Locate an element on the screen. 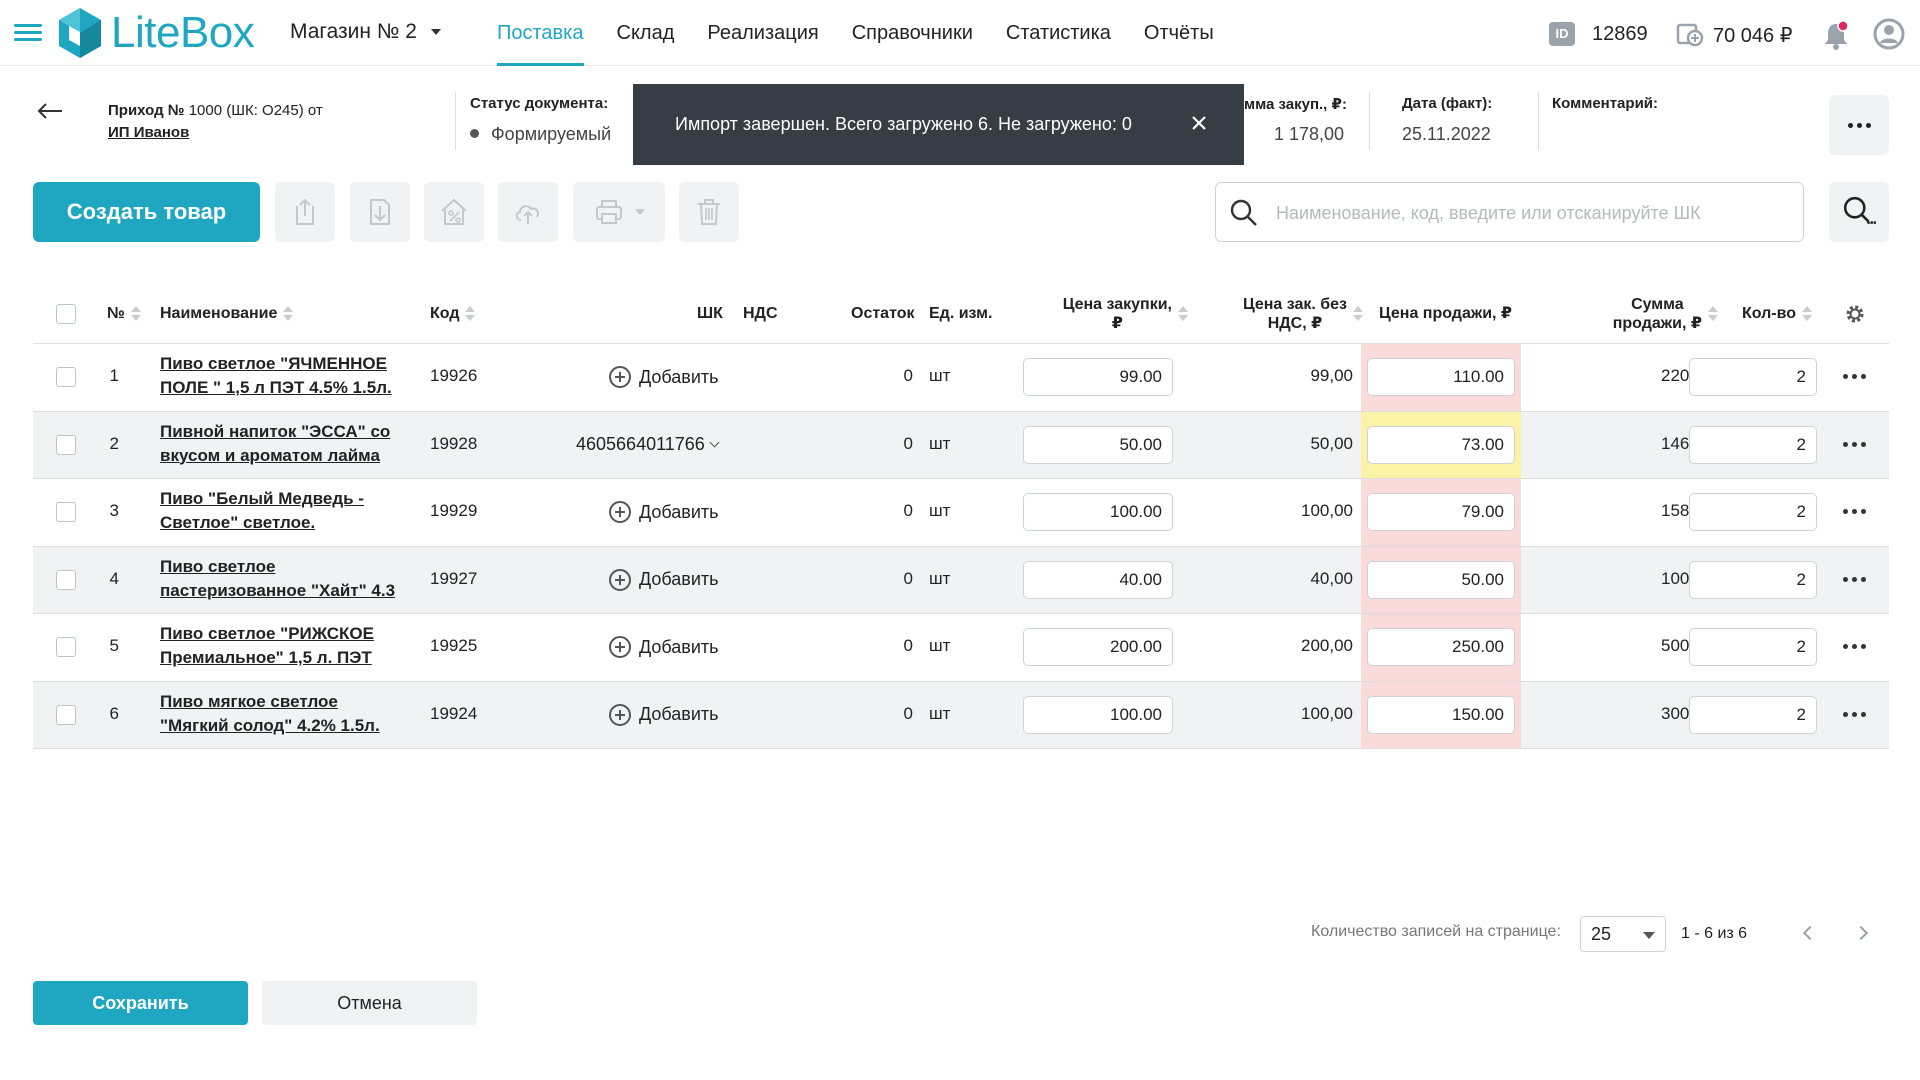 The width and height of the screenshot is (1920, 1080). sale-price-input: 50.00 is located at coordinates (1441, 579).